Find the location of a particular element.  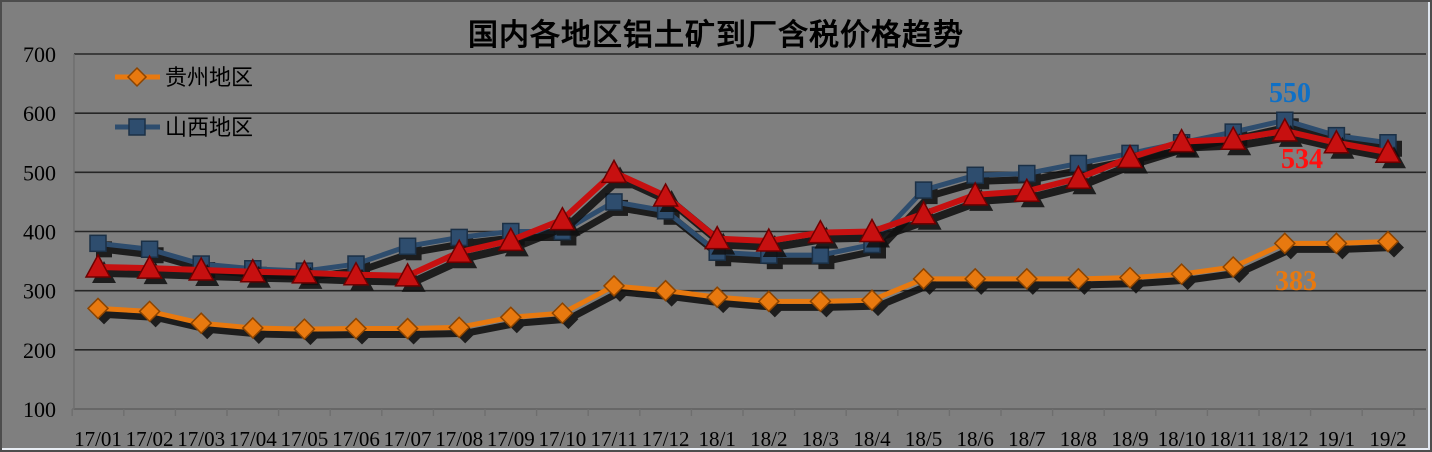

y-axis-label-100: 100 is located at coordinates (39, 409).